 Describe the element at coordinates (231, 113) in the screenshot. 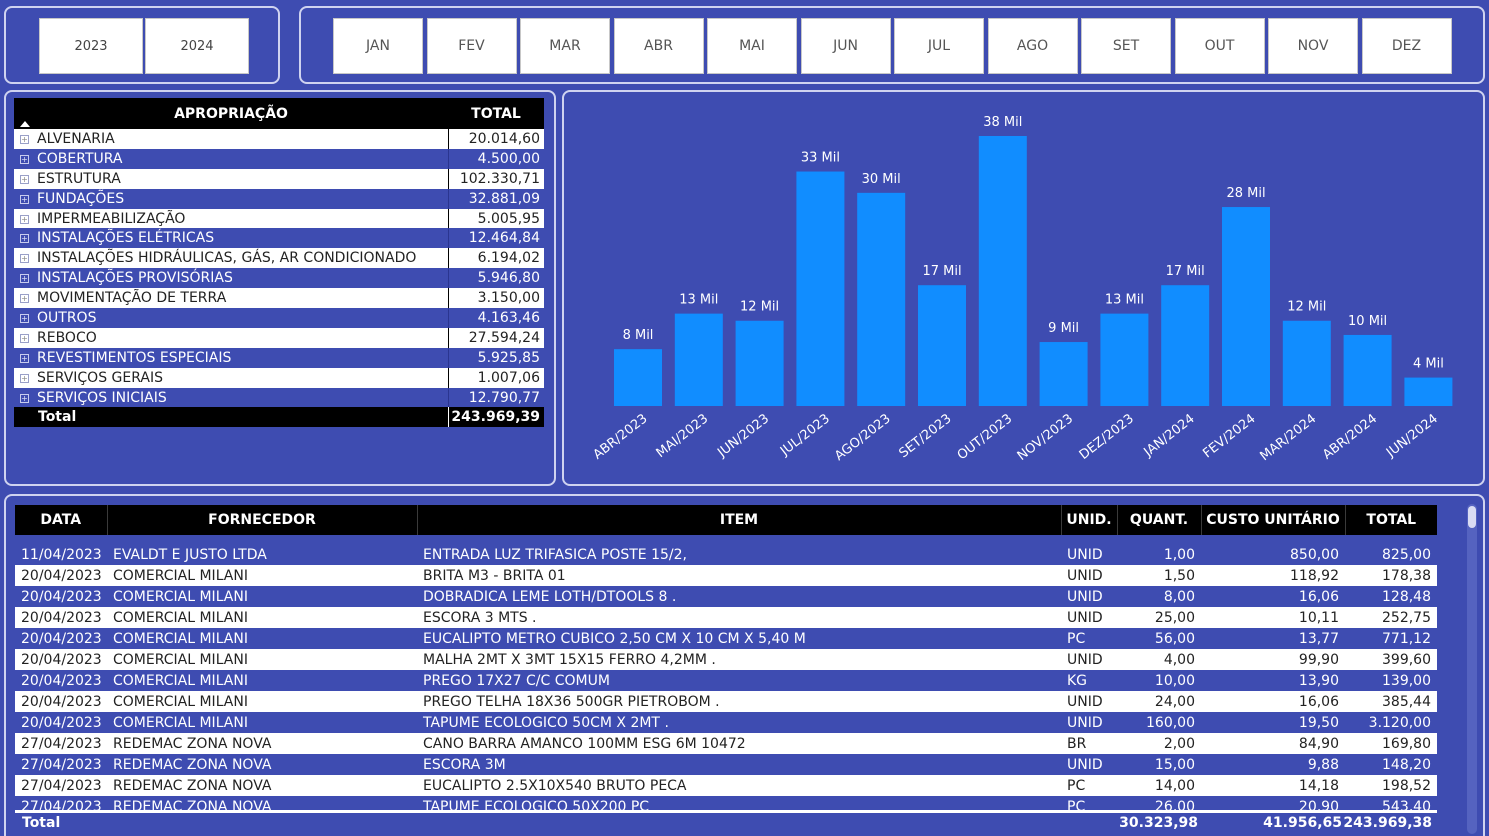

I see `apropriacao-header: APROPRIAÇÃO` at that location.